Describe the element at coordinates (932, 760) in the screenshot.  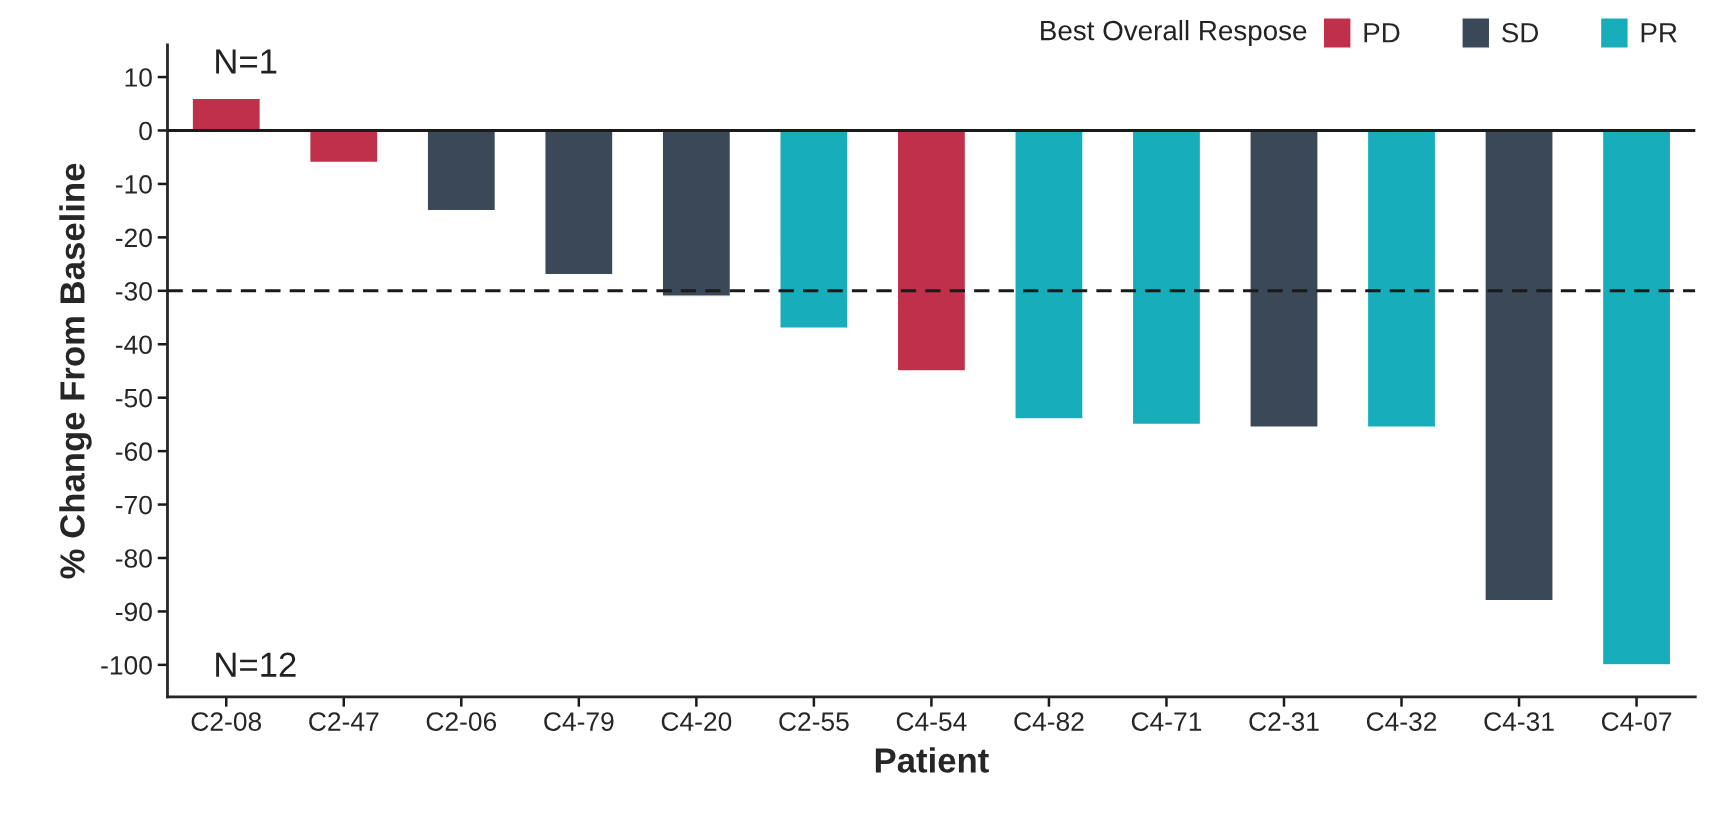
I see `x-axis-title: Patient` at that location.